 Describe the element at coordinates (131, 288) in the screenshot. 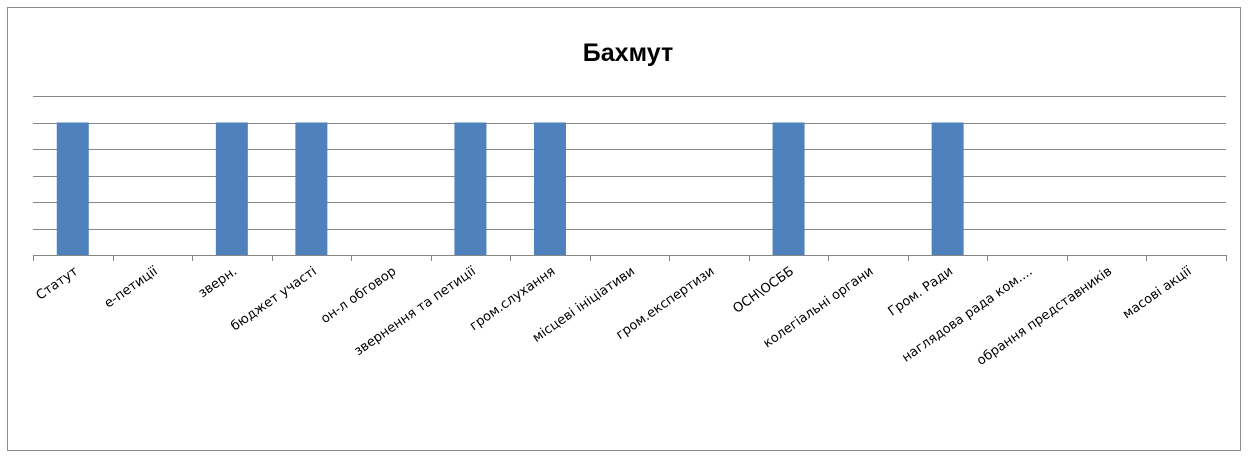

I see `x-tick-label: е-петиції` at that location.